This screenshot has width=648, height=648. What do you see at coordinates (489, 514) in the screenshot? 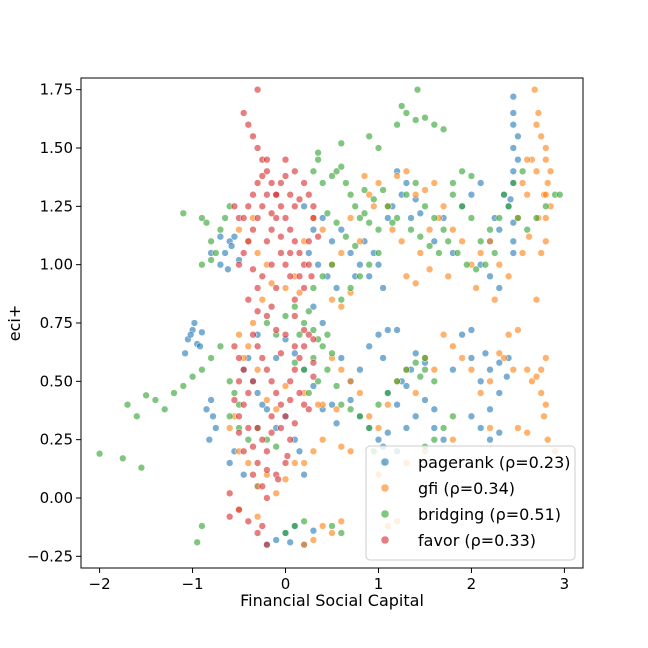
I see `legend-label: bridging (ρ=0.51)` at bounding box center [489, 514].